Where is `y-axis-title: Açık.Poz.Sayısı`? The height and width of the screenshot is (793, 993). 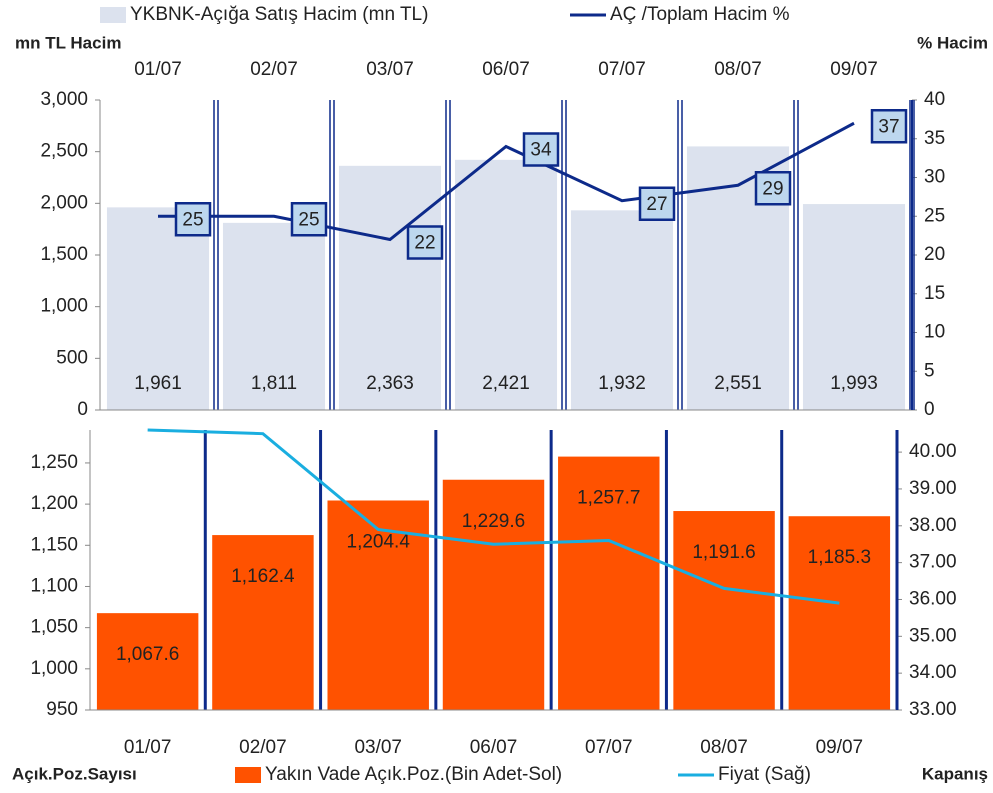 y-axis-title: Açık.Poz.Sayısı is located at coordinates (74, 773).